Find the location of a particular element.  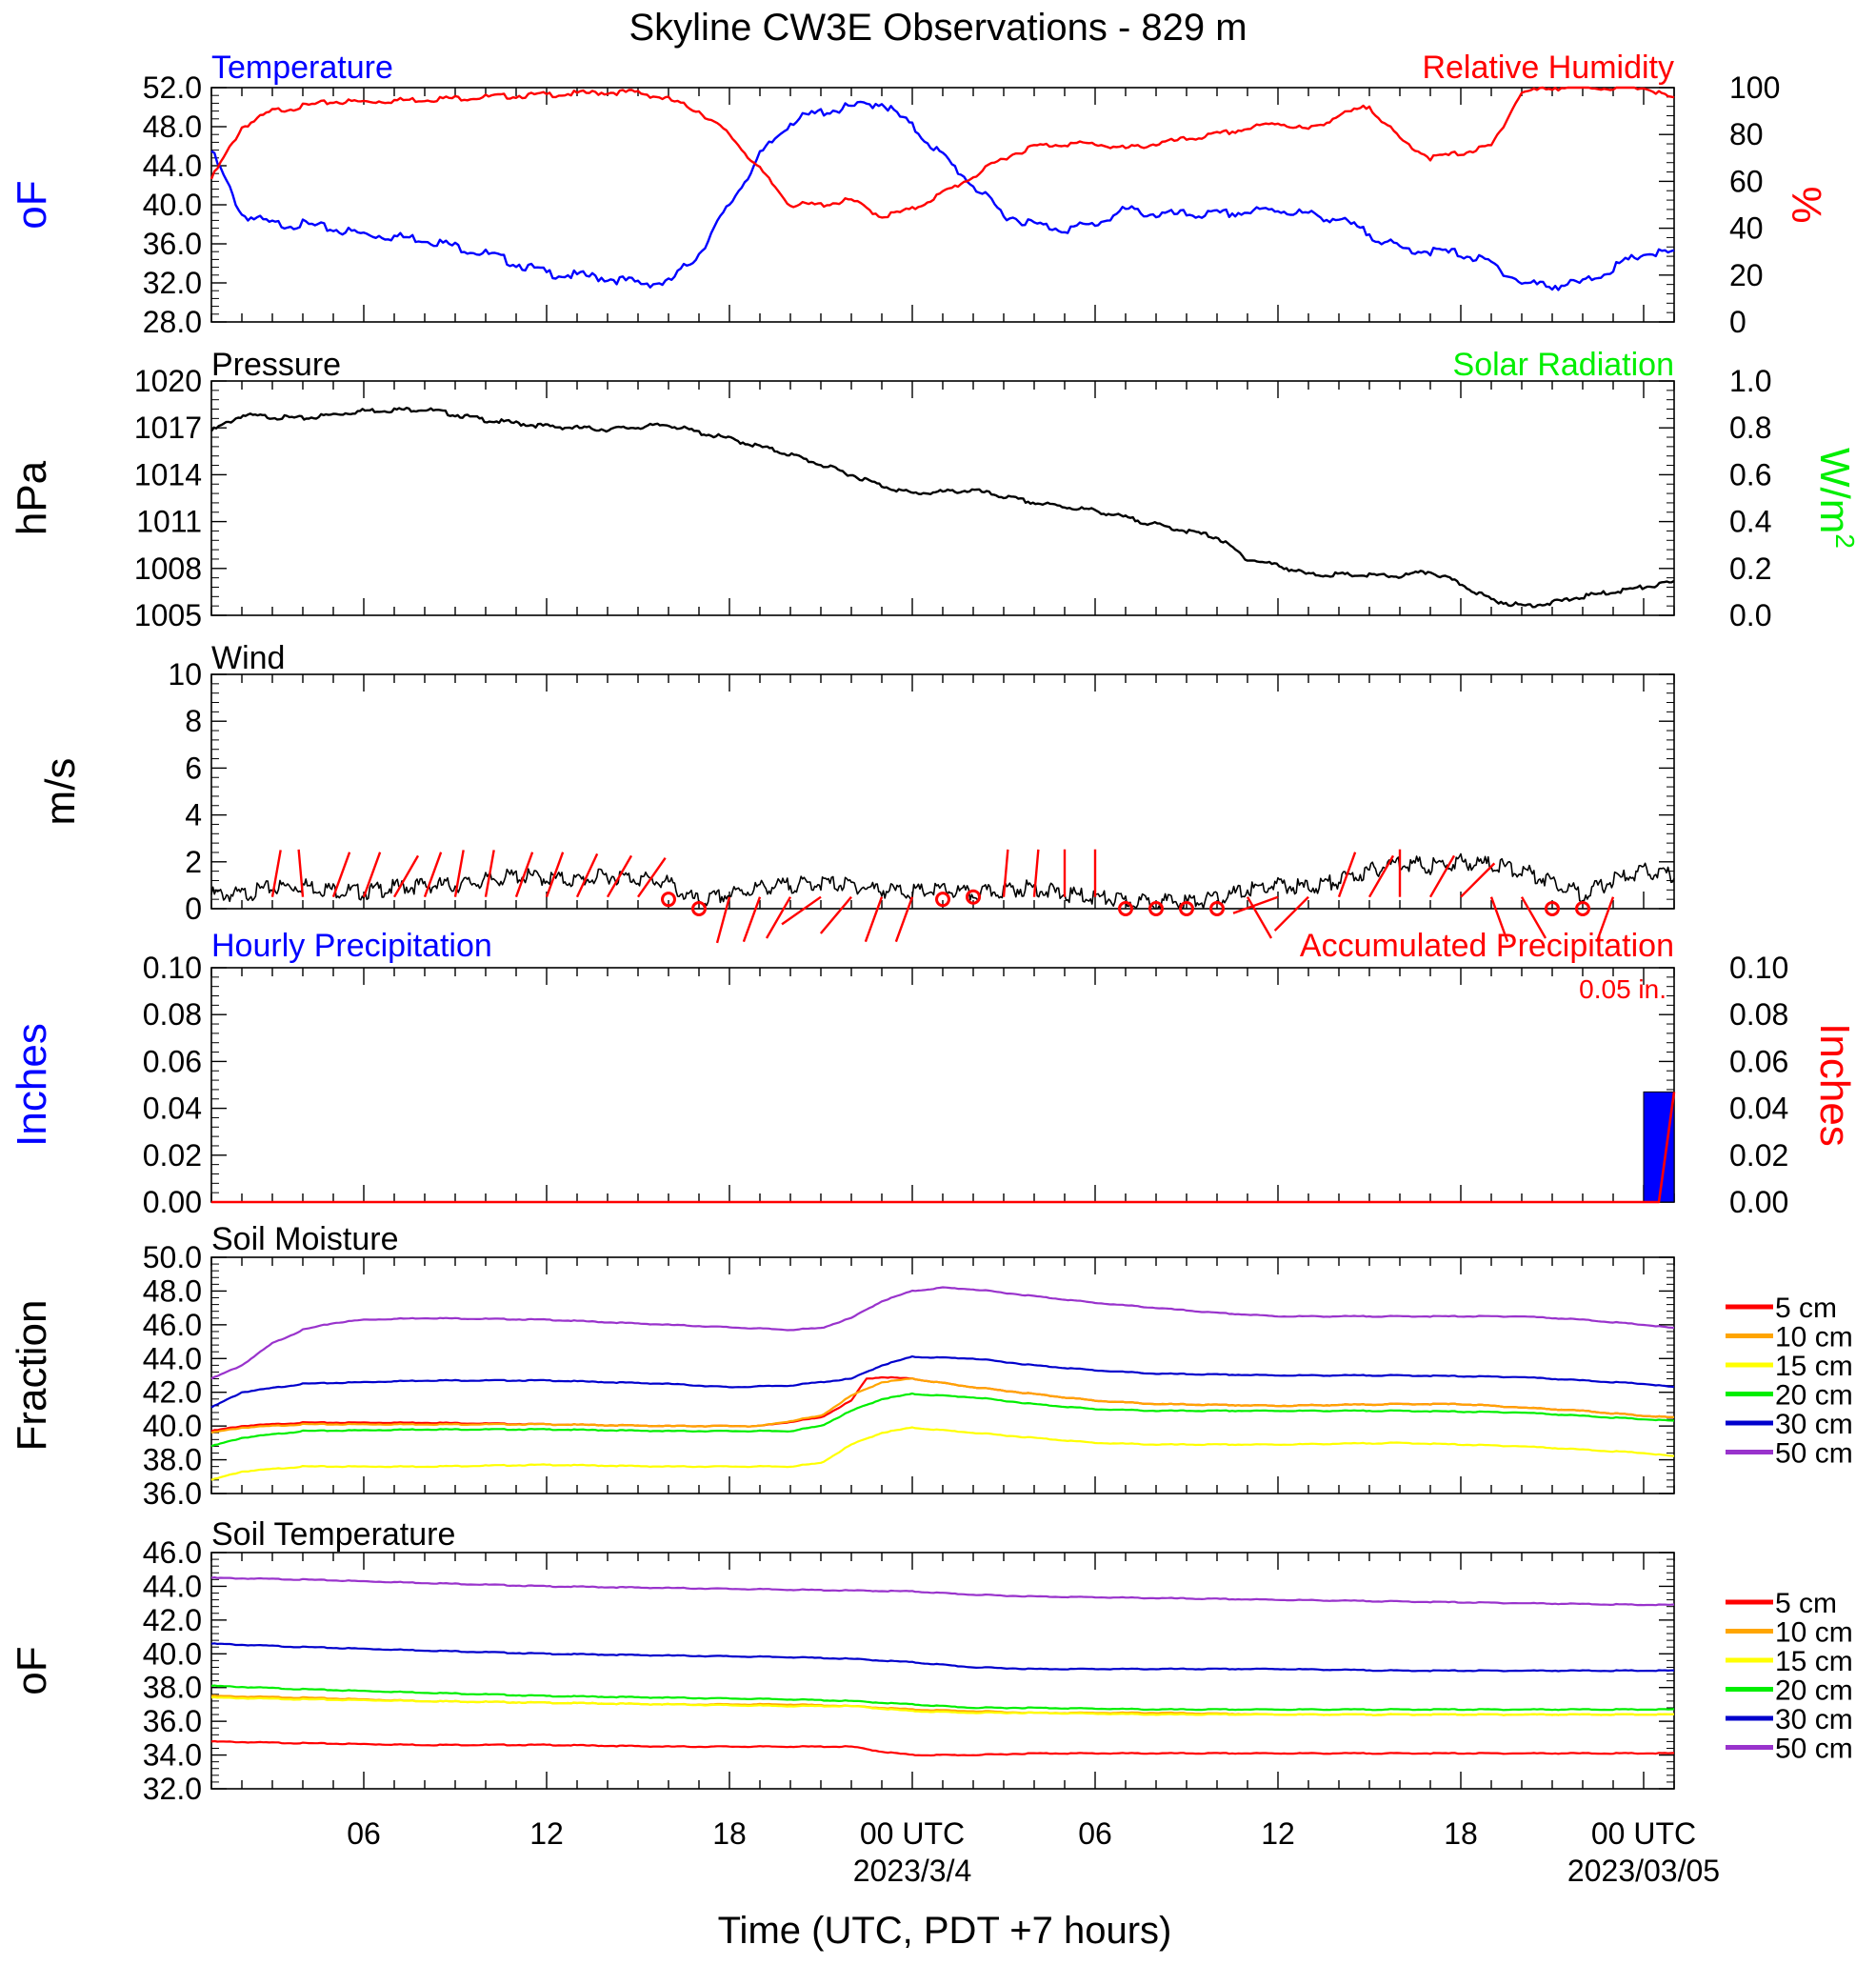

solar-axis-ytick-label: 0.6 is located at coordinates (1750, 474).